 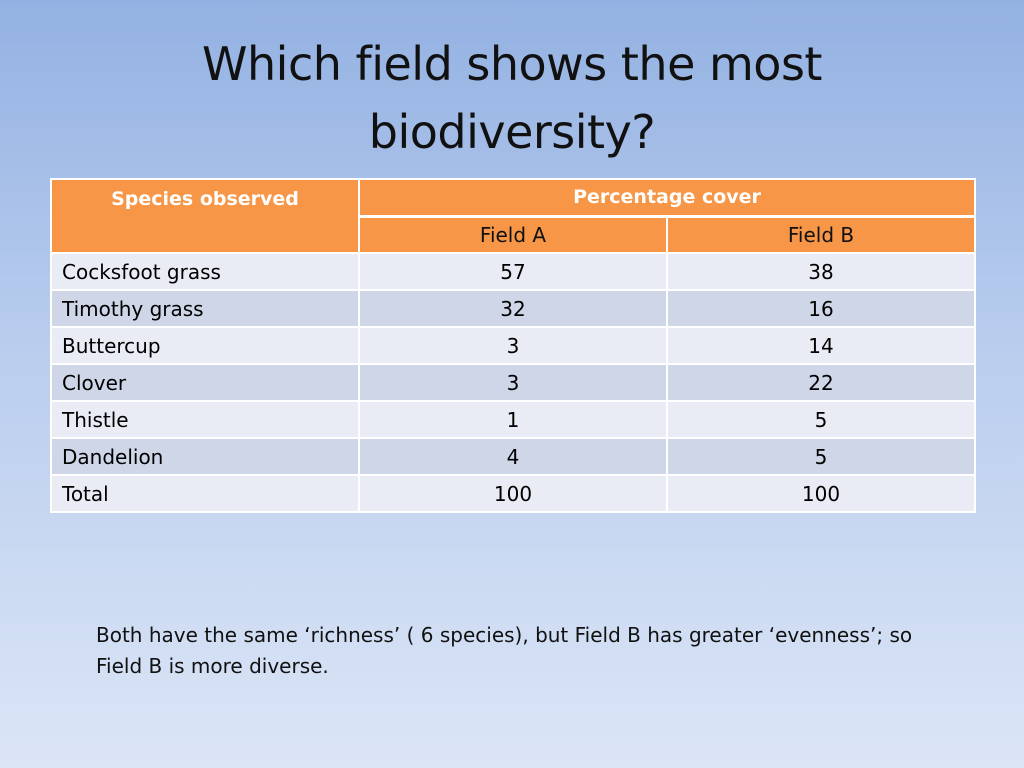 I want to click on field-a-value-cell: 1, so click(x=513, y=419).